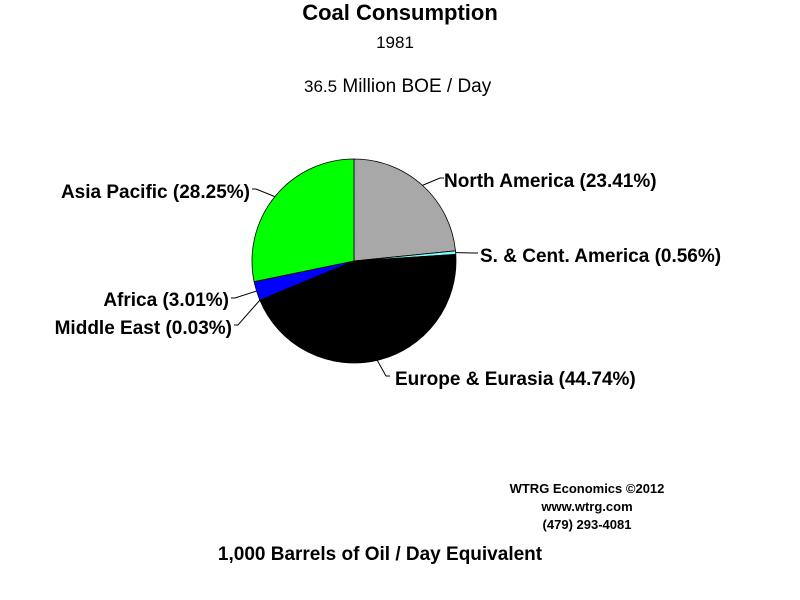  Describe the element at coordinates (380, 554) in the screenshot. I see `chart-footer-note: 1,000 Barrels of Oil / Day Equivalent` at that location.